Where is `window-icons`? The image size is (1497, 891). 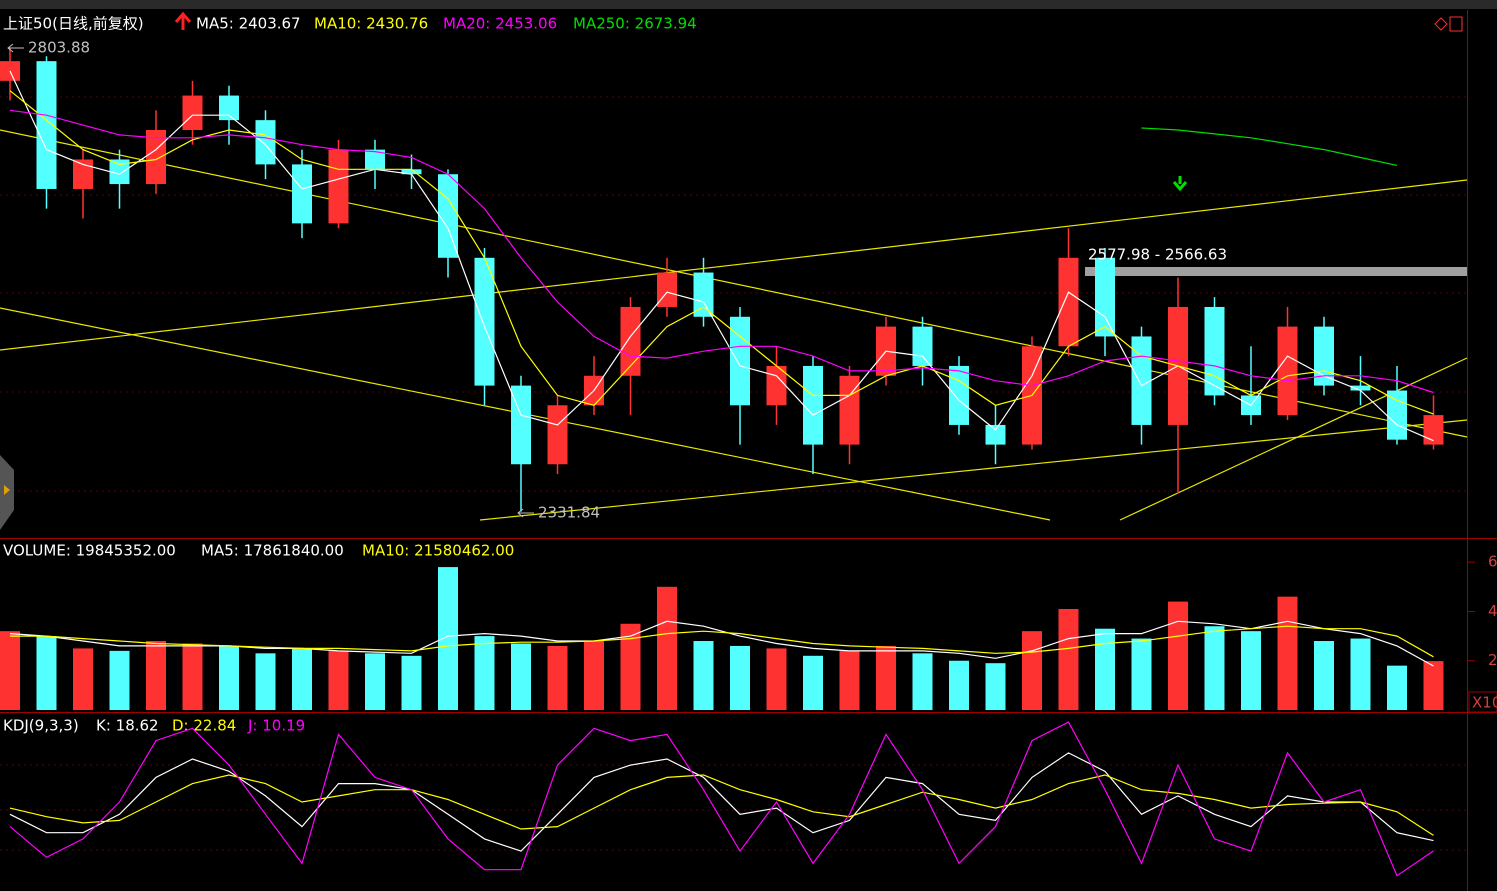 window-icons is located at coordinates (1448, 24).